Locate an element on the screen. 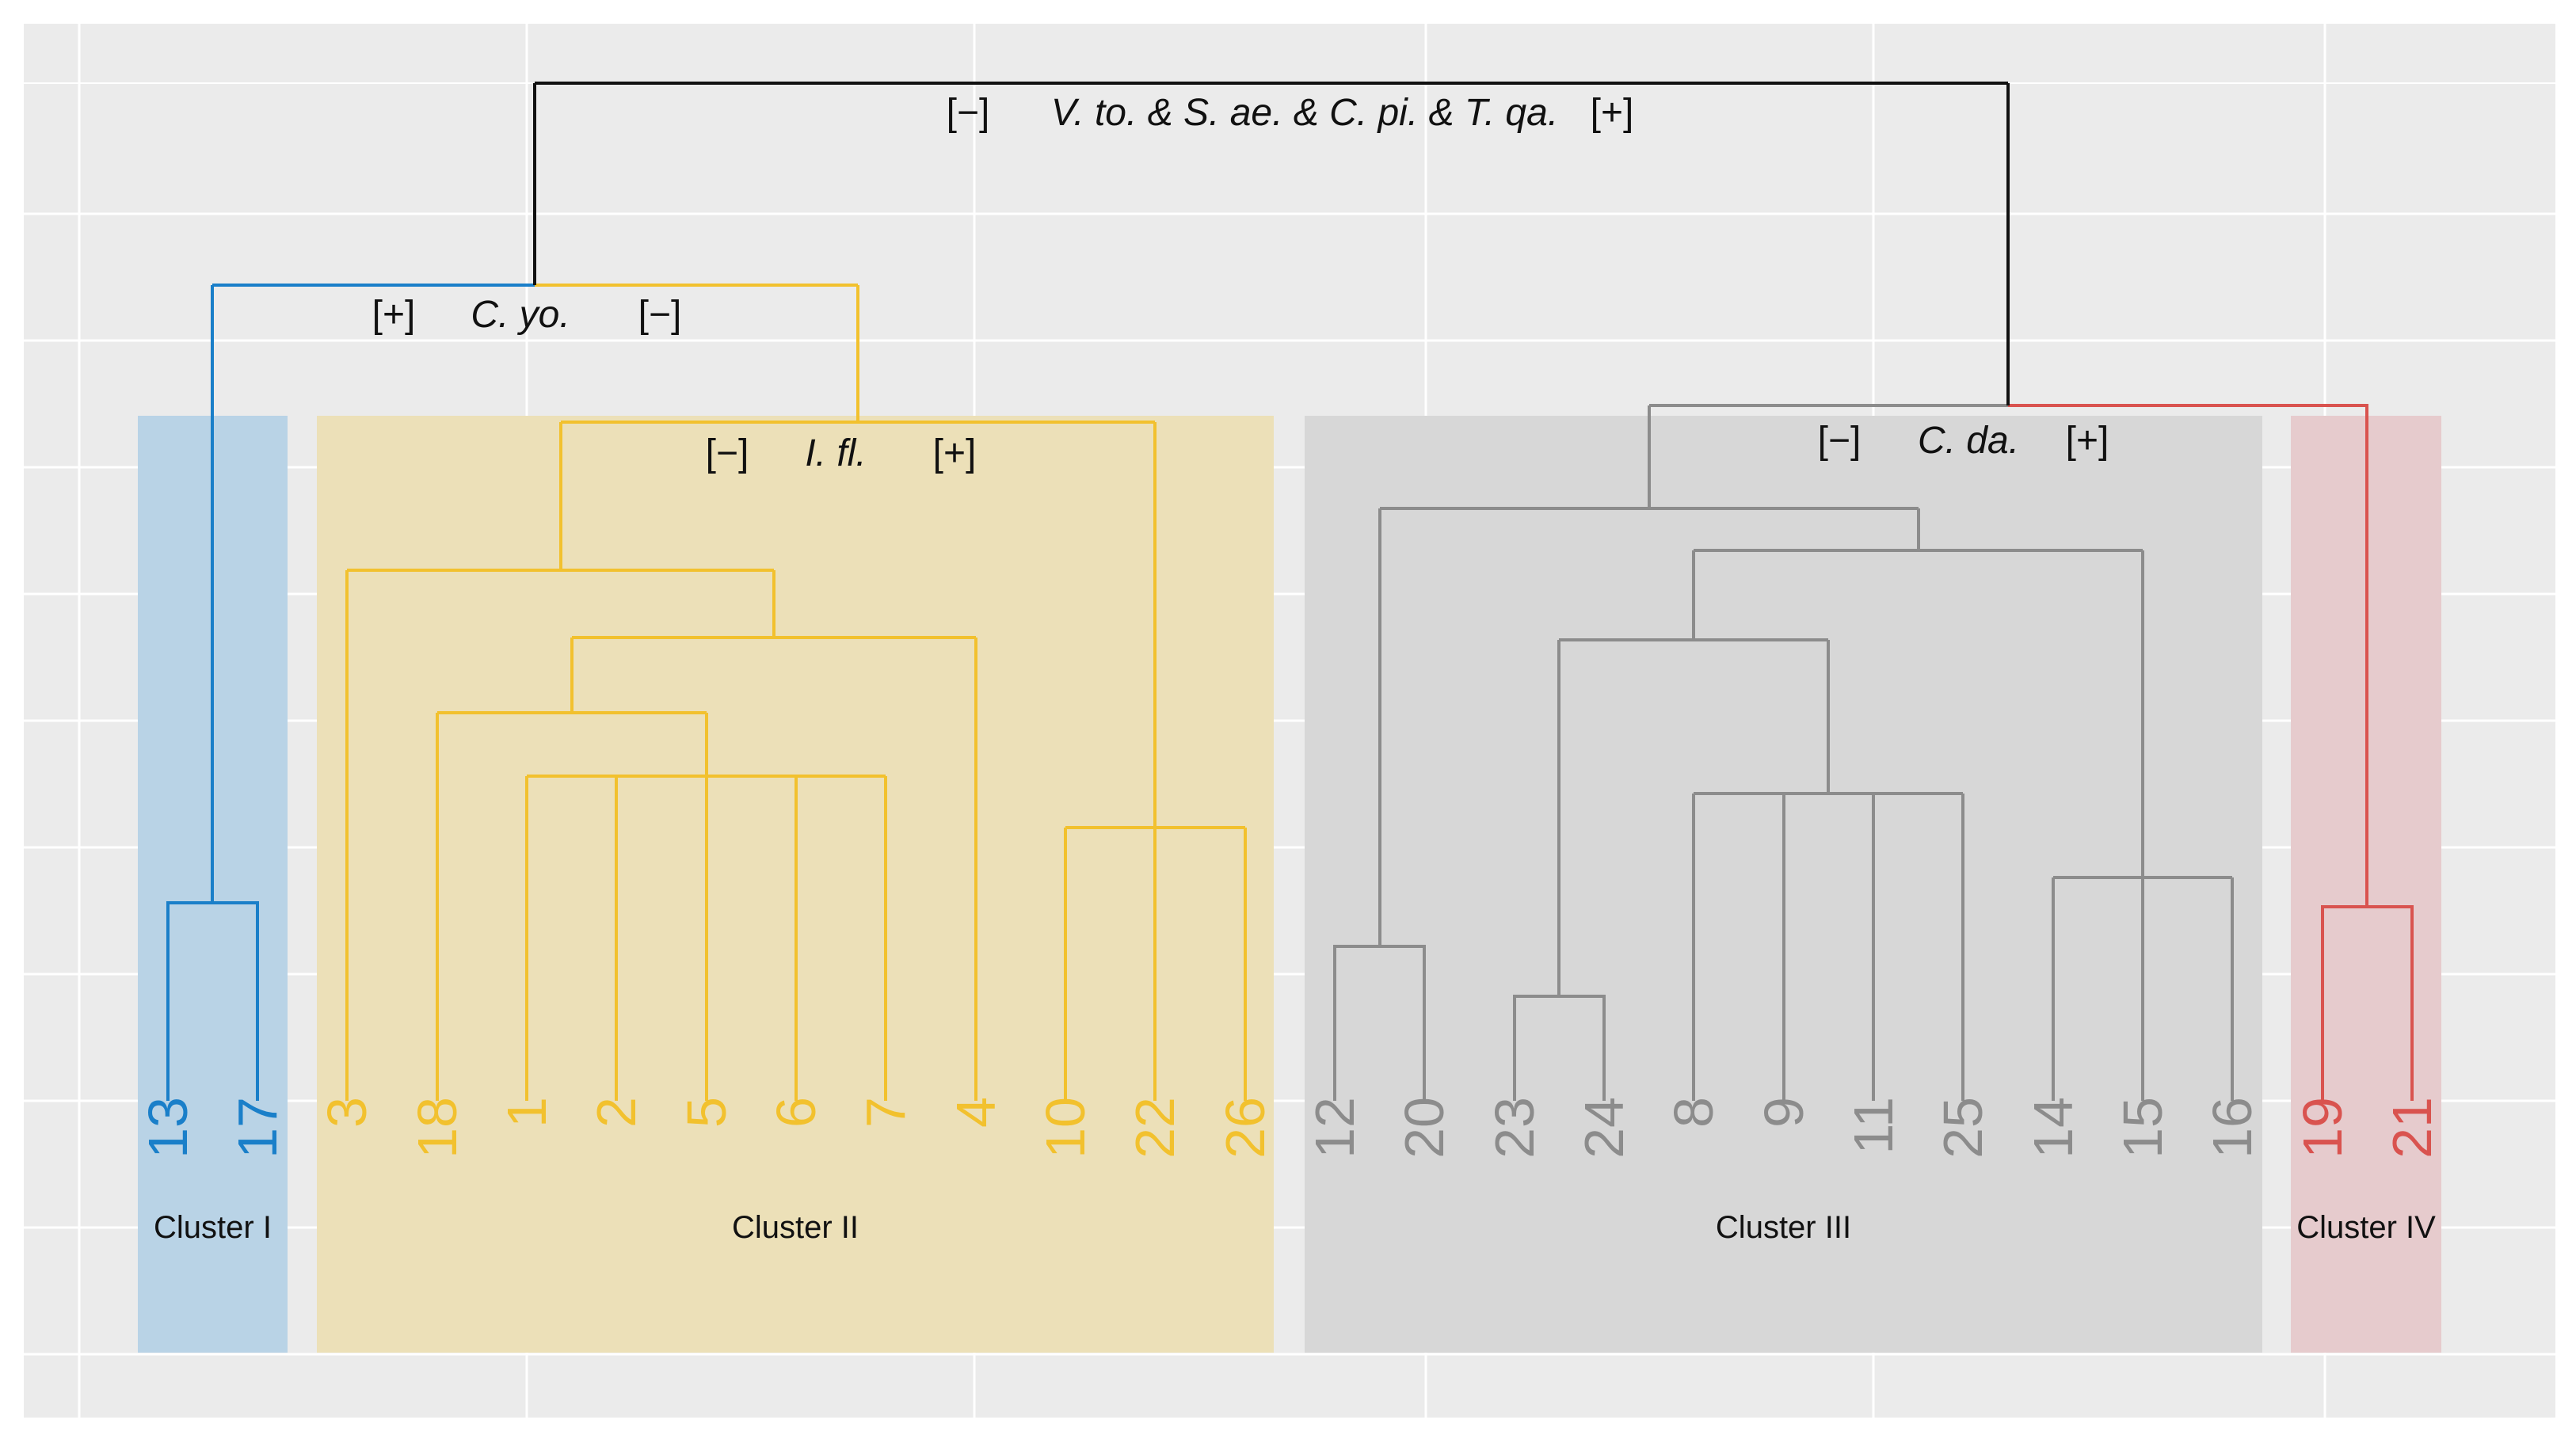 This screenshot has width=2576, height=1435. leaf-label: 8 is located at coordinates (1694, 1113).